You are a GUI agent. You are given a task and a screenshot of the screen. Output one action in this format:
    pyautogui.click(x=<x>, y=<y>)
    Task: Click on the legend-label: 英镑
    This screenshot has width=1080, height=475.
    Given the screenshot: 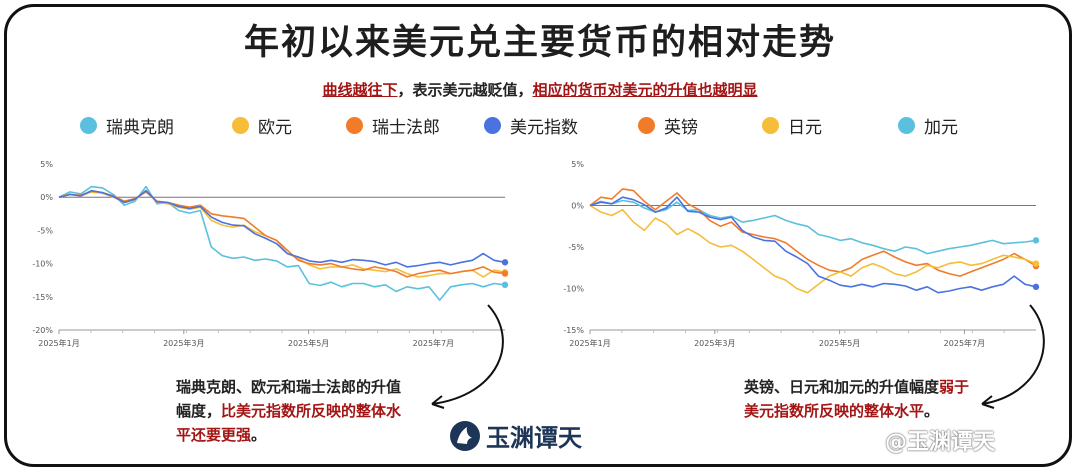 What is the action you would take?
    pyautogui.click(x=681, y=128)
    